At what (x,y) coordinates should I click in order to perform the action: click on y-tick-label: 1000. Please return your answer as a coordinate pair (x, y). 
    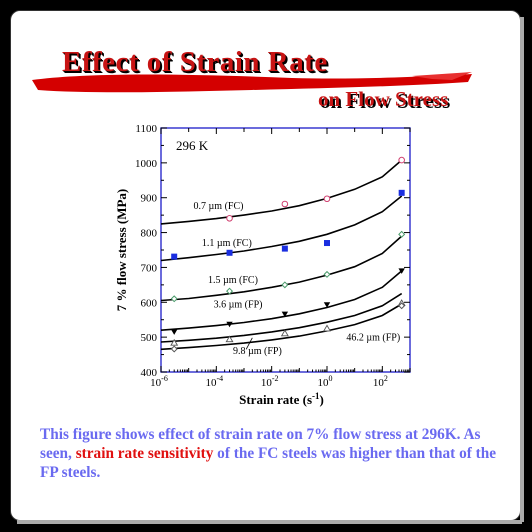
    Looking at the image, I should click on (146, 164).